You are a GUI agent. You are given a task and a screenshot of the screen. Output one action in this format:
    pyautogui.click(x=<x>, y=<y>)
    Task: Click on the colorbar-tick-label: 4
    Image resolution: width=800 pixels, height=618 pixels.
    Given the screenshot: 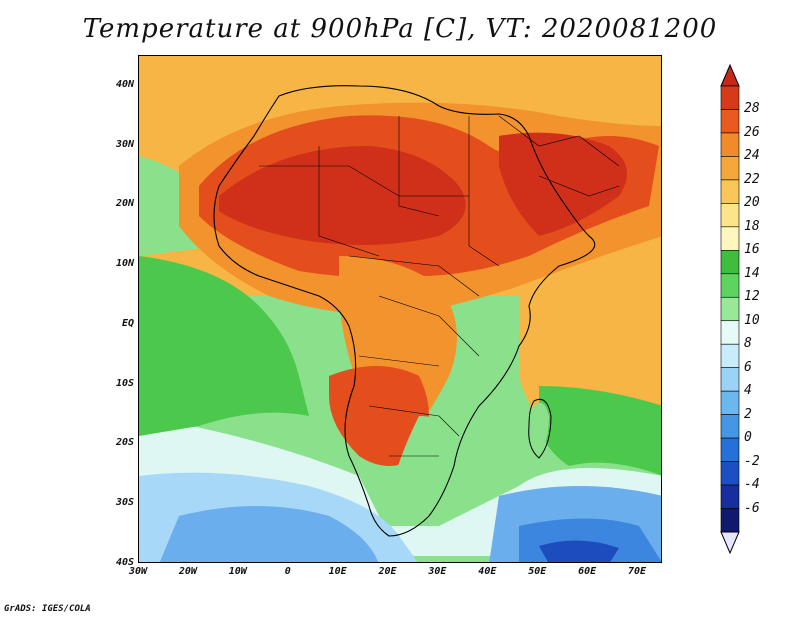 What is the action you would take?
    pyautogui.click(x=748, y=391)
    